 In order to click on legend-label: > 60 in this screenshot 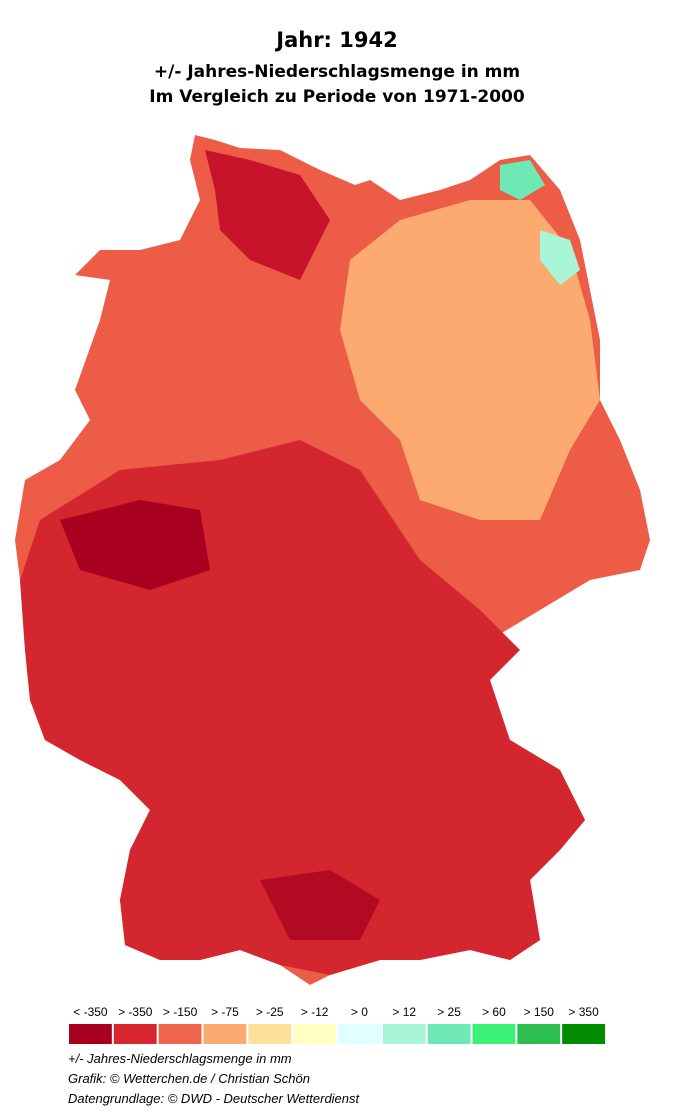, I will do `click(494, 1012)`.